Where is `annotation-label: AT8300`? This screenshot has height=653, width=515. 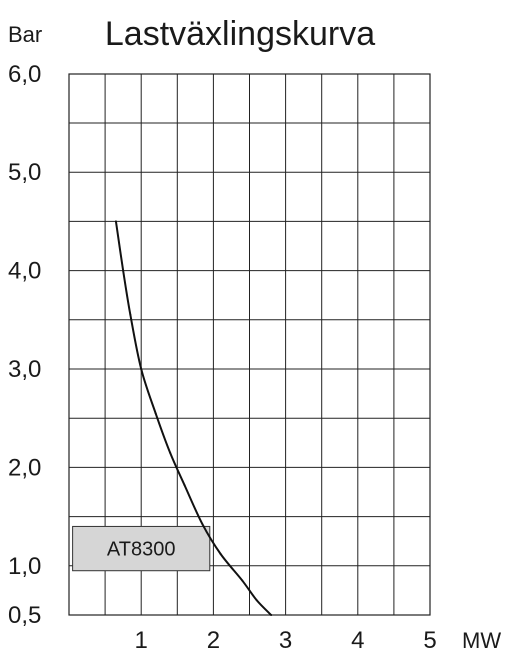
annotation-label: AT8300 is located at coordinates (141, 550).